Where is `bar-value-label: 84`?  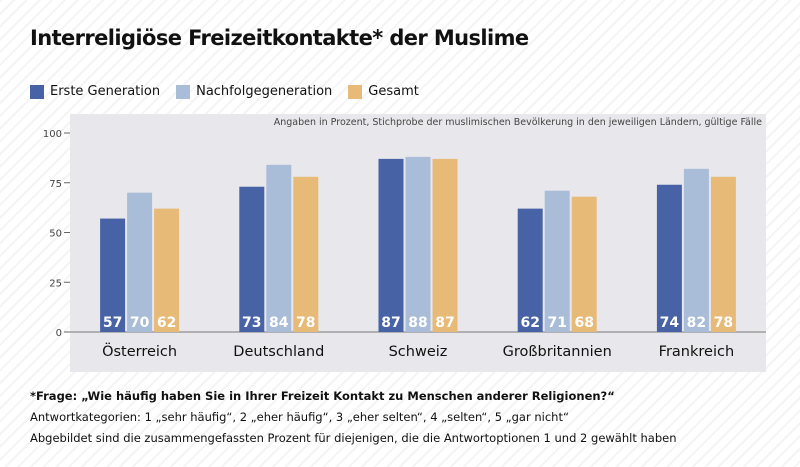 bar-value-label: 84 is located at coordinates (279, 323).